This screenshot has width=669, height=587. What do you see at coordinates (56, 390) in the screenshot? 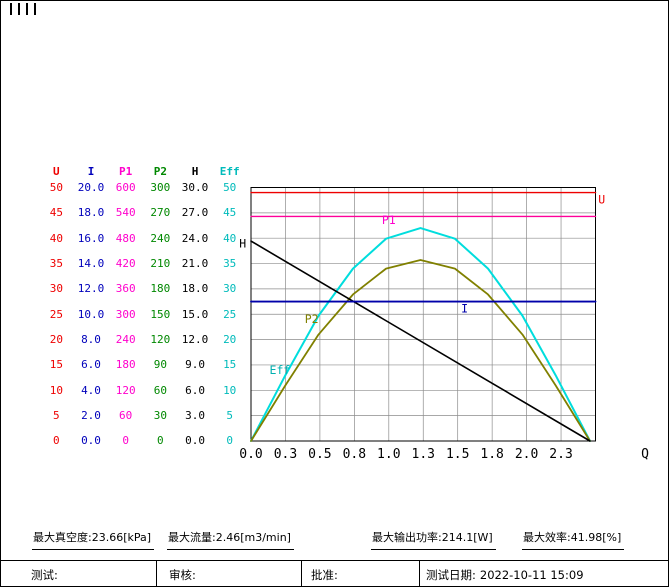
I see `scale-cell-U: 10` at bounding box center [56, 390].